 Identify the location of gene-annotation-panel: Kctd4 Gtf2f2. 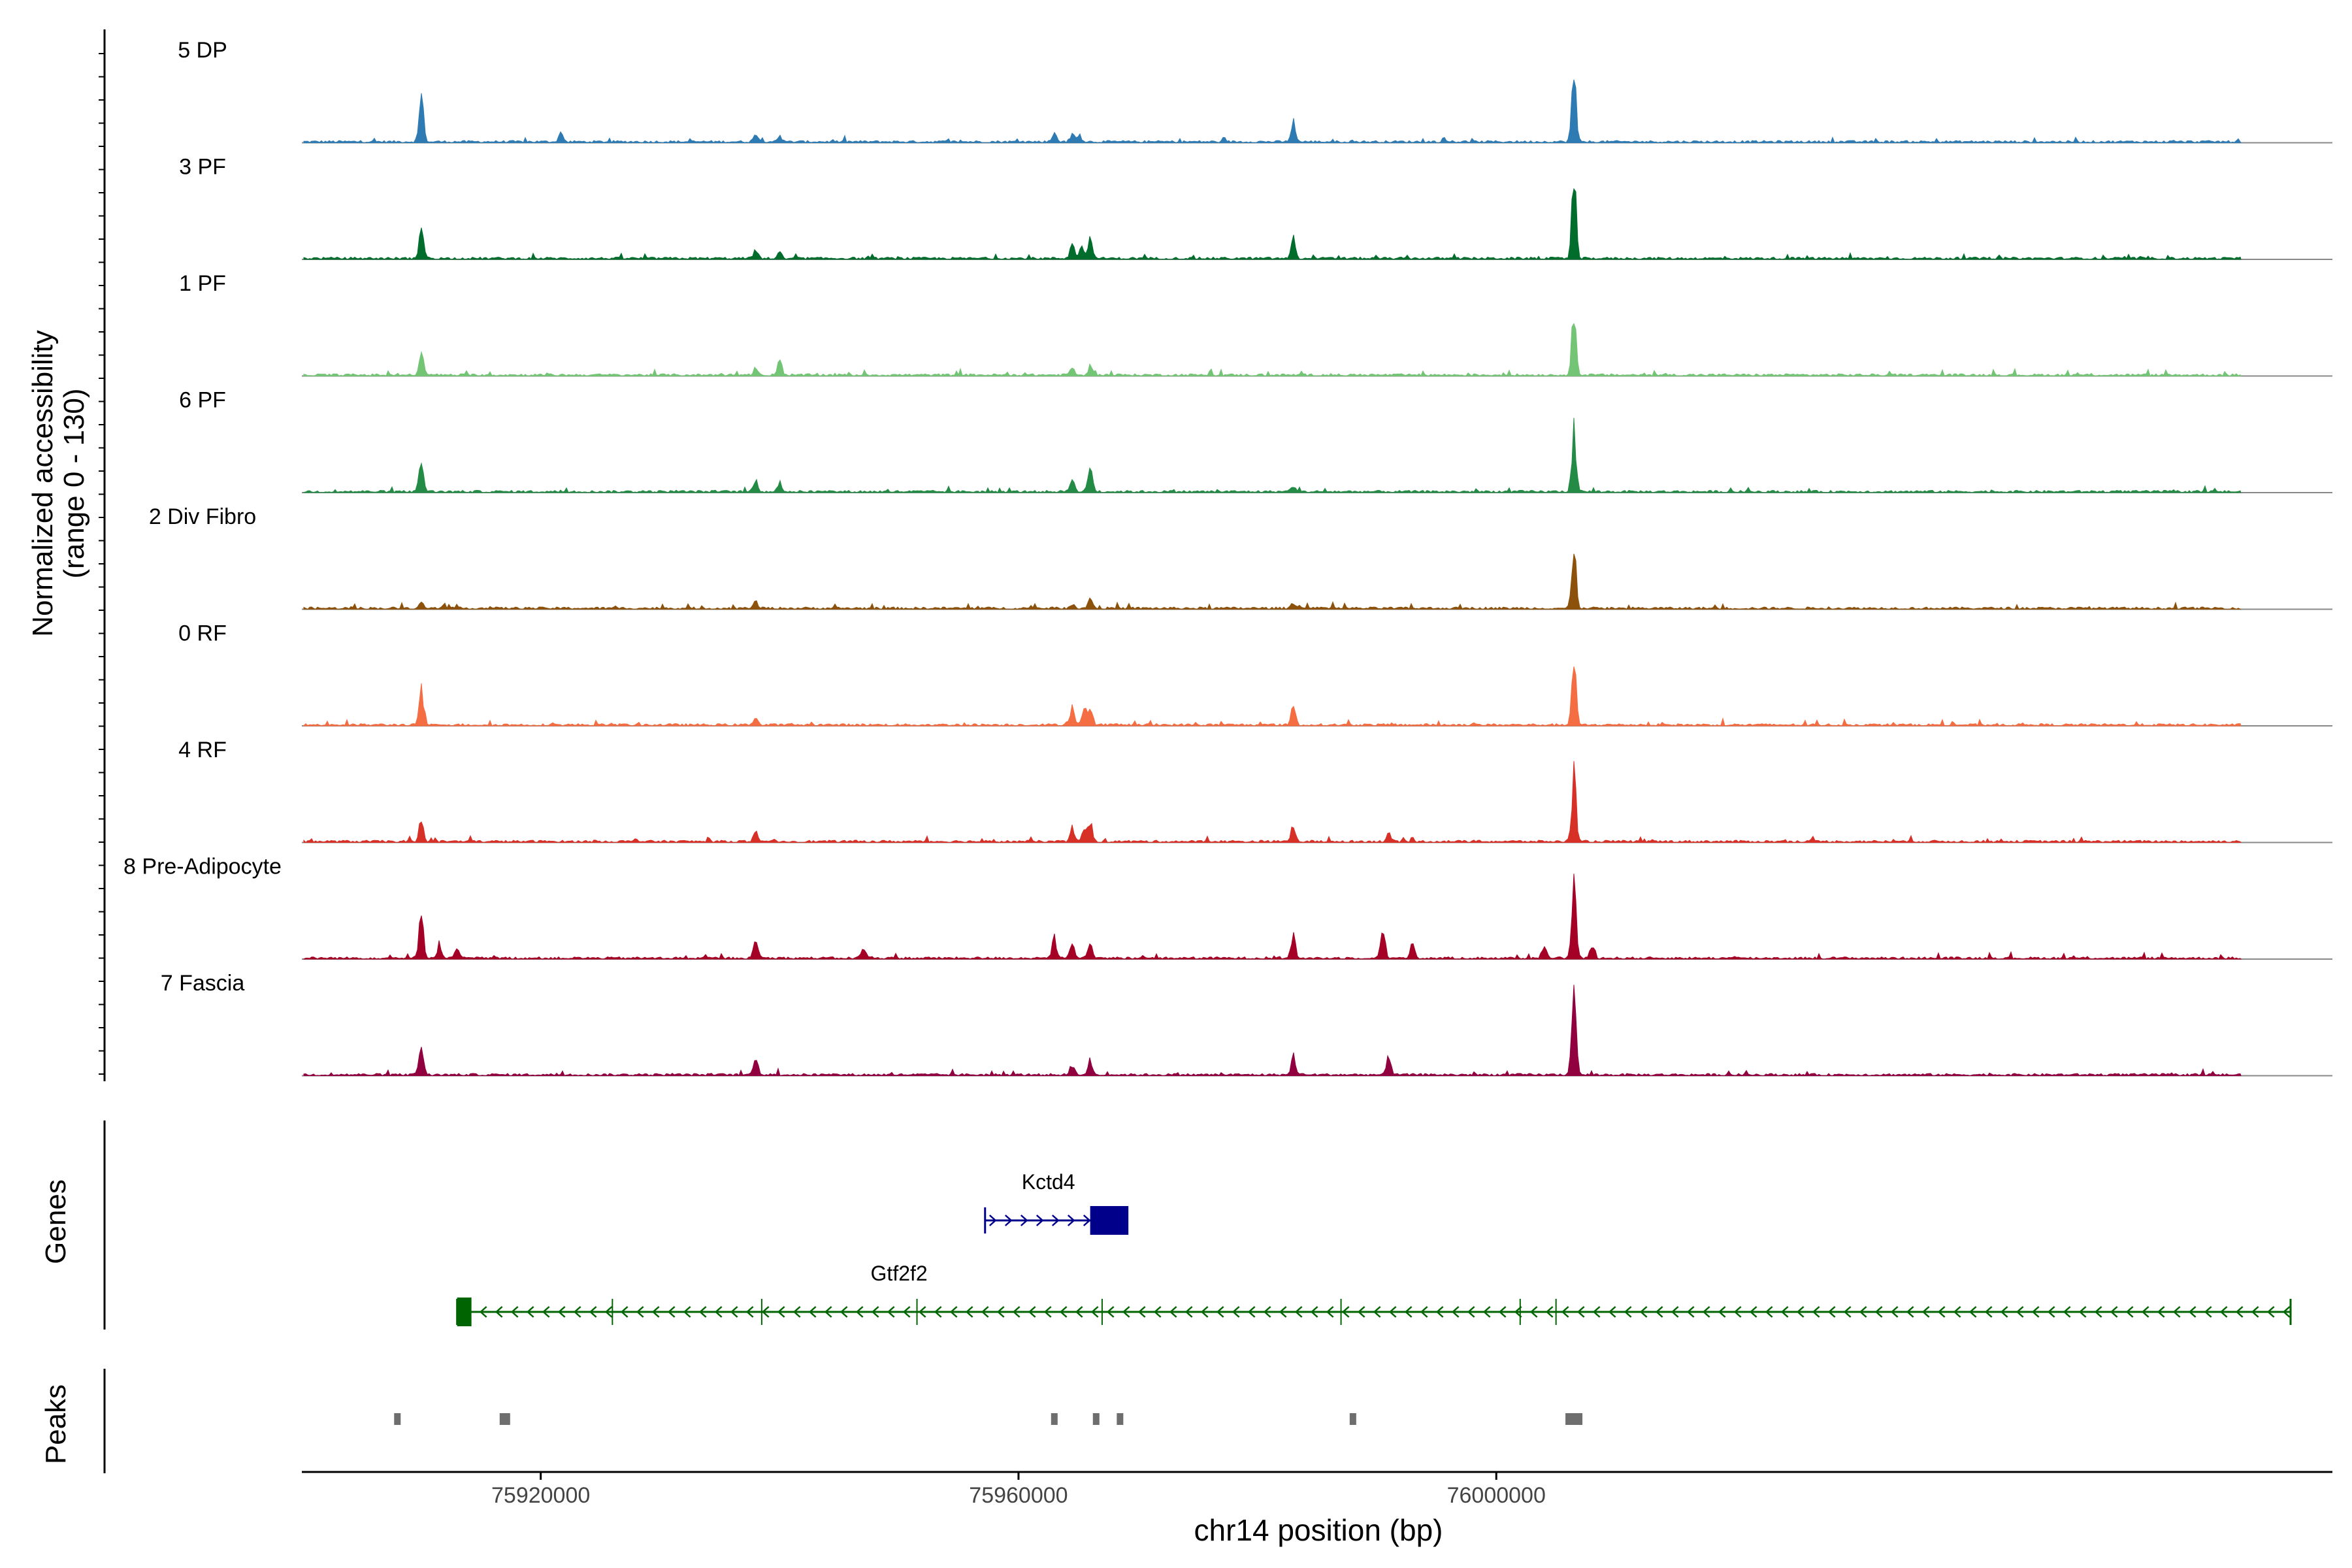
(1197, 1225).